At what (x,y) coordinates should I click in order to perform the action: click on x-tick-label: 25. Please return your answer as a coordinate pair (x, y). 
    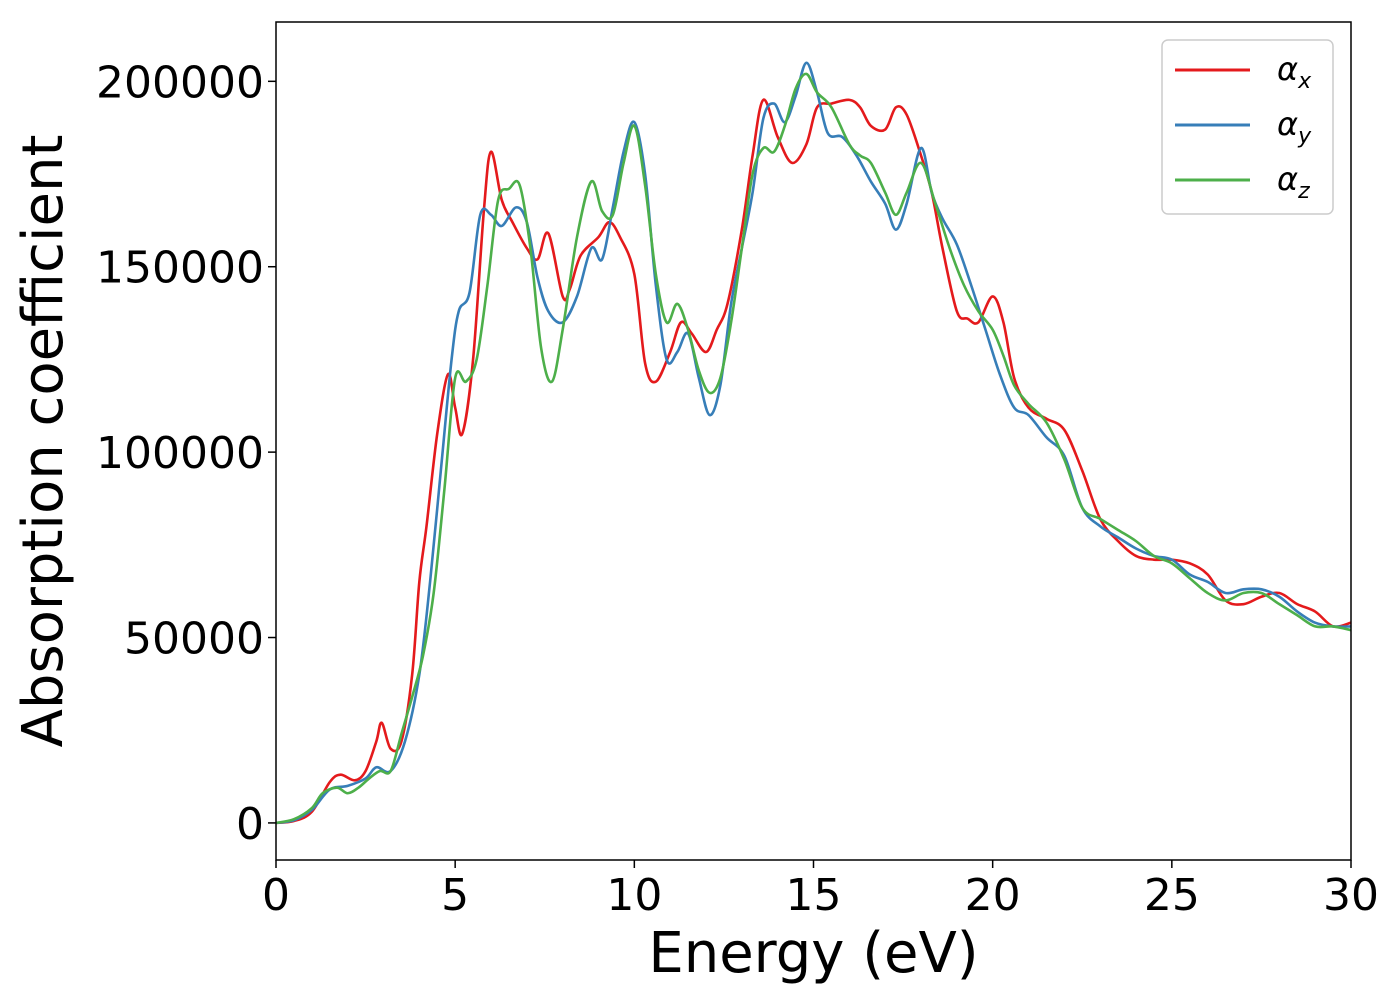
    Looking at the image, I should click on (1172, 895).